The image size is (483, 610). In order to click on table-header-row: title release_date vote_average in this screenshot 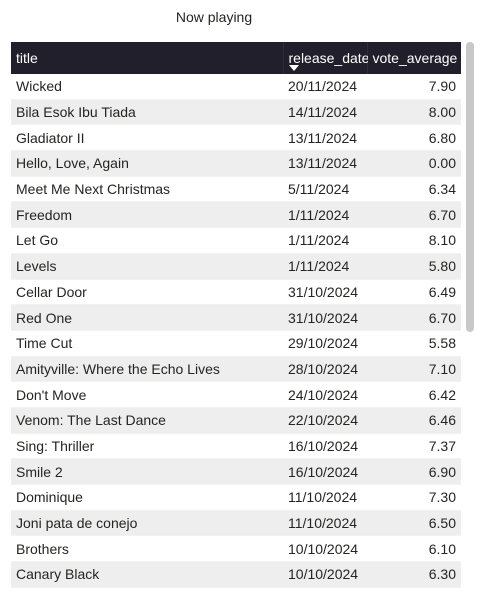, I will do `click(236, 58)`.